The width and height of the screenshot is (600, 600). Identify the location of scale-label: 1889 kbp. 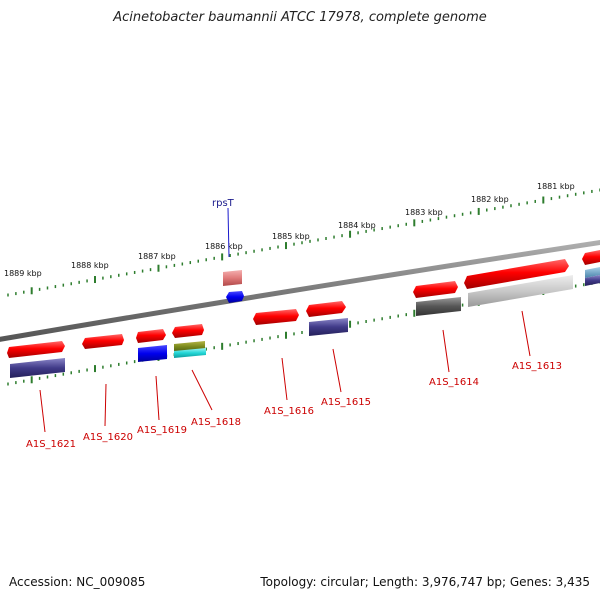
(23, 273).